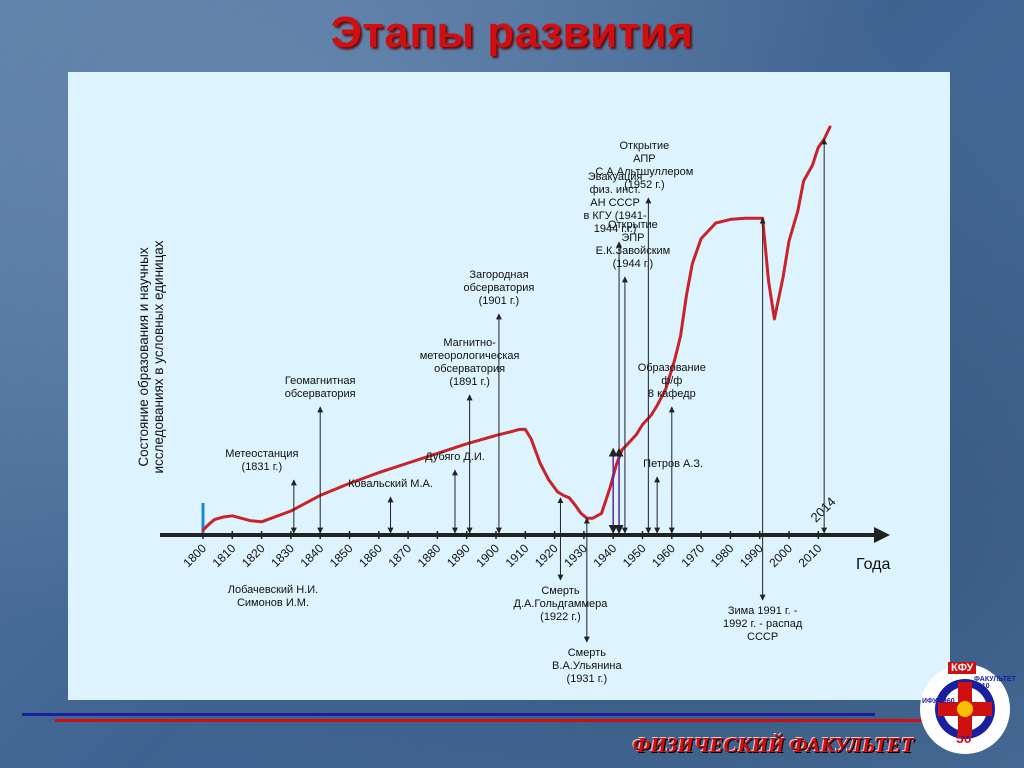 This screenshot has width=1024, height=768. Describe the element at coordinates (575, 555) in the screenshot. I see `x-tick-label: 1930` at that location.